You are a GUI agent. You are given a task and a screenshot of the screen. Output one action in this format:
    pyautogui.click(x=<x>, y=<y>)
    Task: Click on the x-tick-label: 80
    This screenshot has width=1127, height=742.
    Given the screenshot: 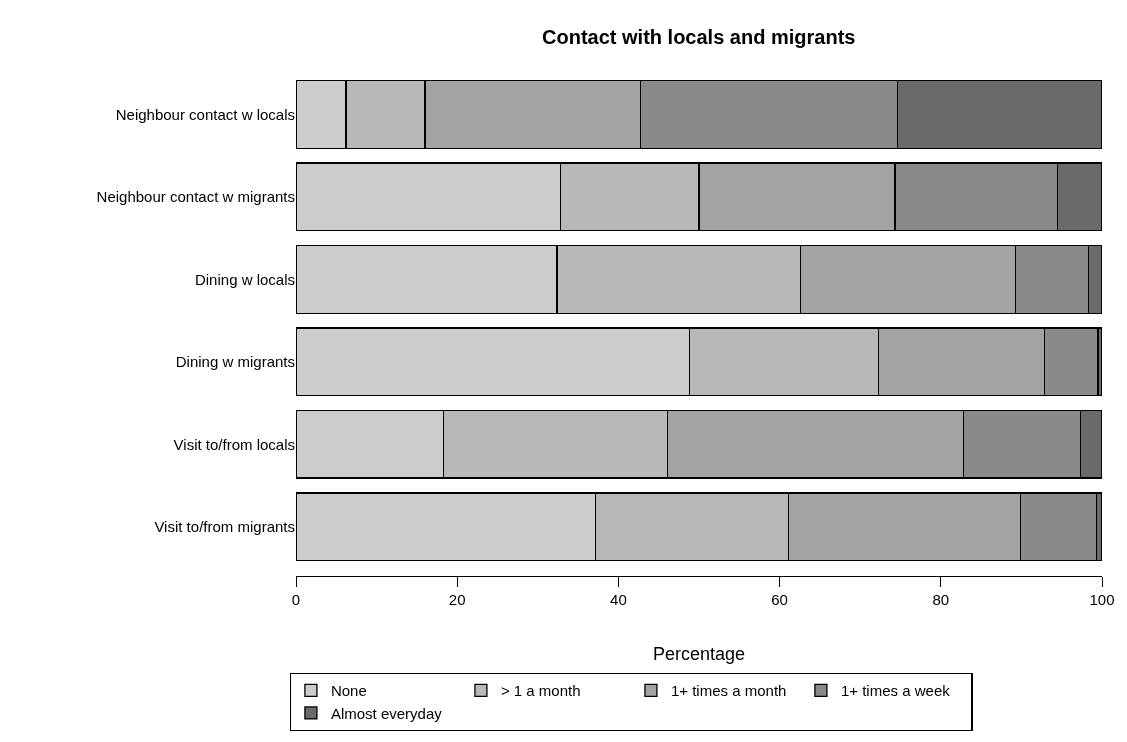 What is the action you would take?
    pyautogui.click(x=941, y=600)
    